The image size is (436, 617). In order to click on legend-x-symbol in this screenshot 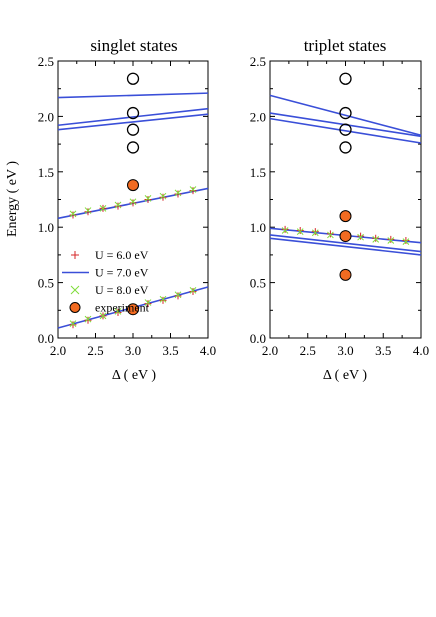, I will do `click(75, 290)`.